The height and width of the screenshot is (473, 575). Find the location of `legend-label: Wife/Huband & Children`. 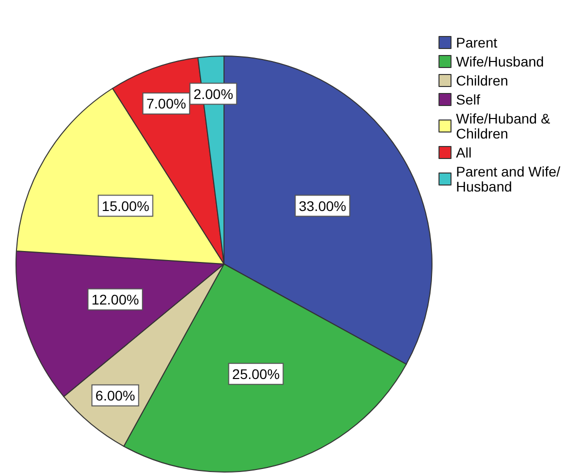

legend-label: Wife/Huband & Children is located at coordinates (505, 126).